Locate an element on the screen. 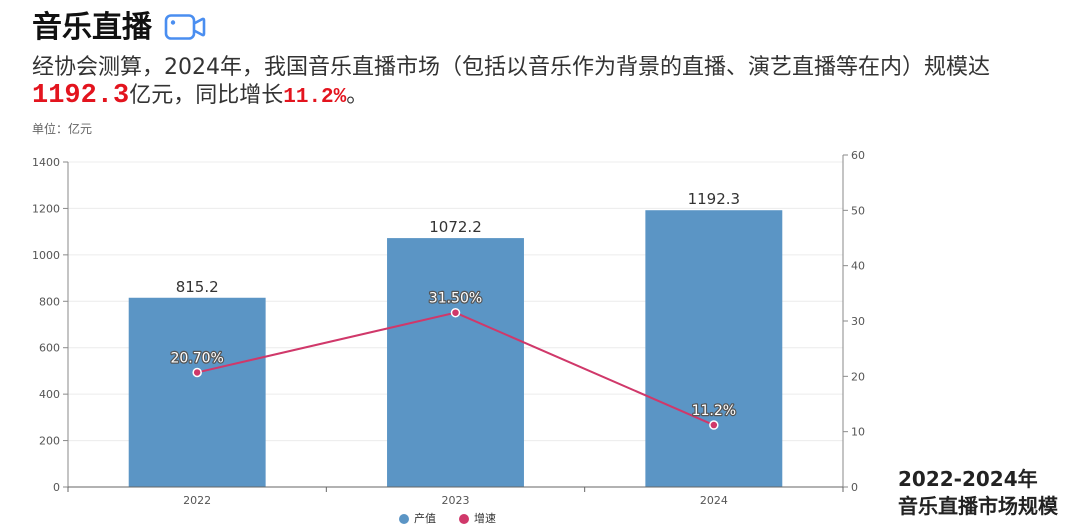 This screenshot has width=1080, height=526. growth-point-2022 is located at coordinates (197, 372).